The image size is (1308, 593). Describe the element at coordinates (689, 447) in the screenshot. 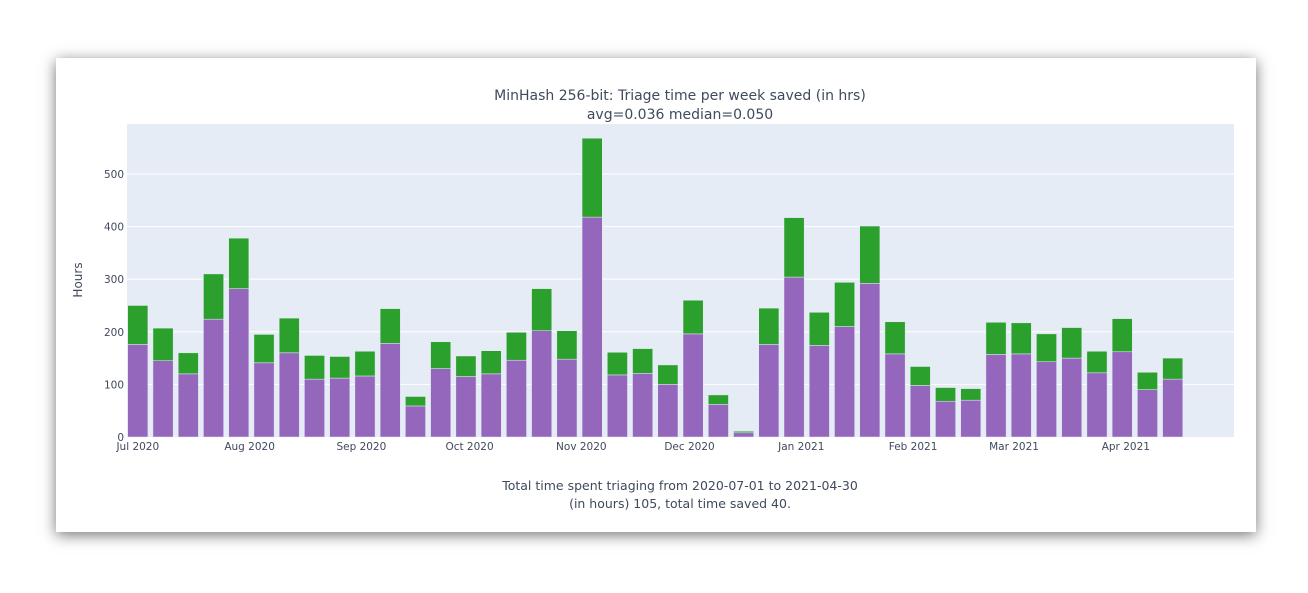

I see `x-tick-label: Dec 2020` at that location.